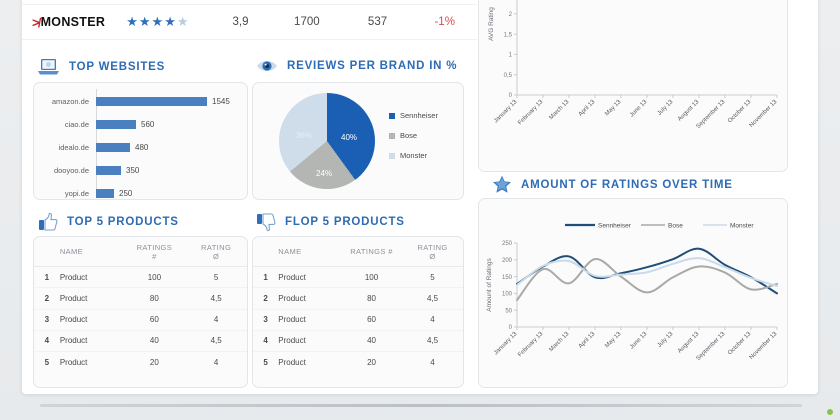  What do you see at coordinates (240, 22) in the screenshot?
I see `avg-rating-cell: 3,9` at bounding box center [240, 22].